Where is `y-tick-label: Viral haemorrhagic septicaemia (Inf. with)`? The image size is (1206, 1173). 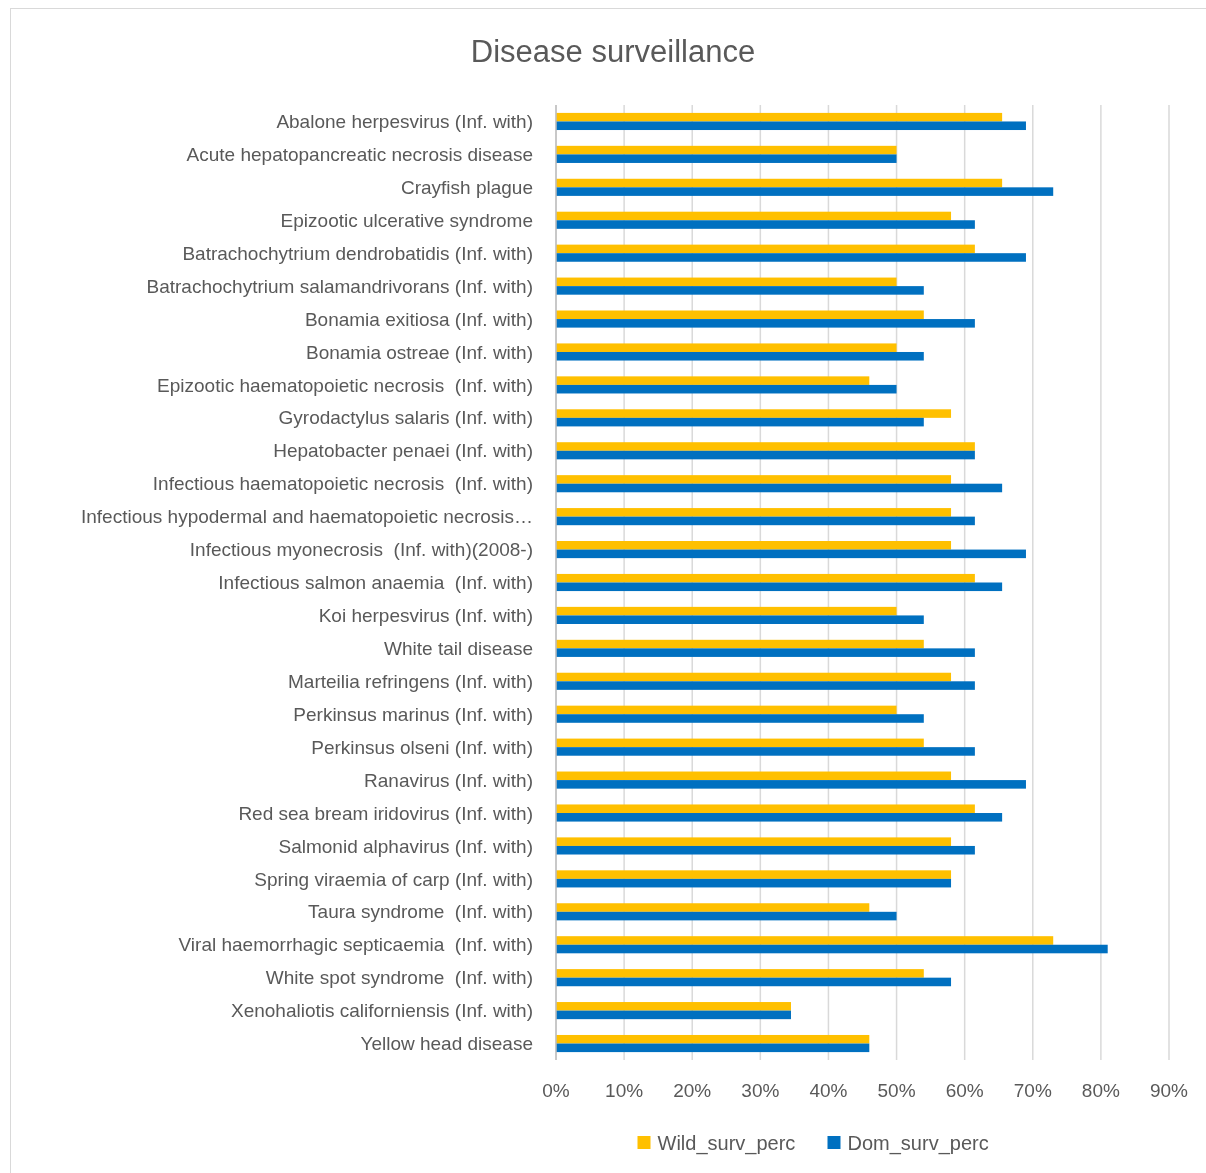
y-tick-label: Viral haemorrhagic septicaemia (Inf. with) is located at coordinates (355, 945).